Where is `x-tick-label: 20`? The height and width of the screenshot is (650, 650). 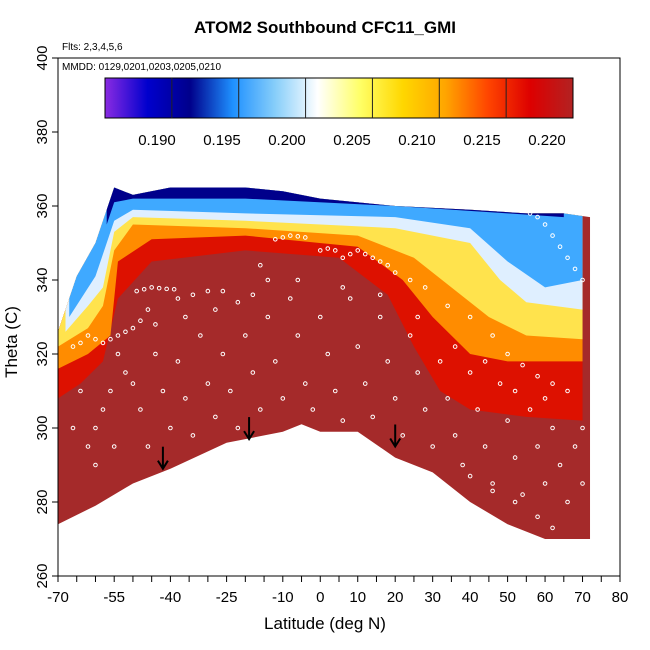
x-tick-label: 20 is located at coordinates (395, 597).